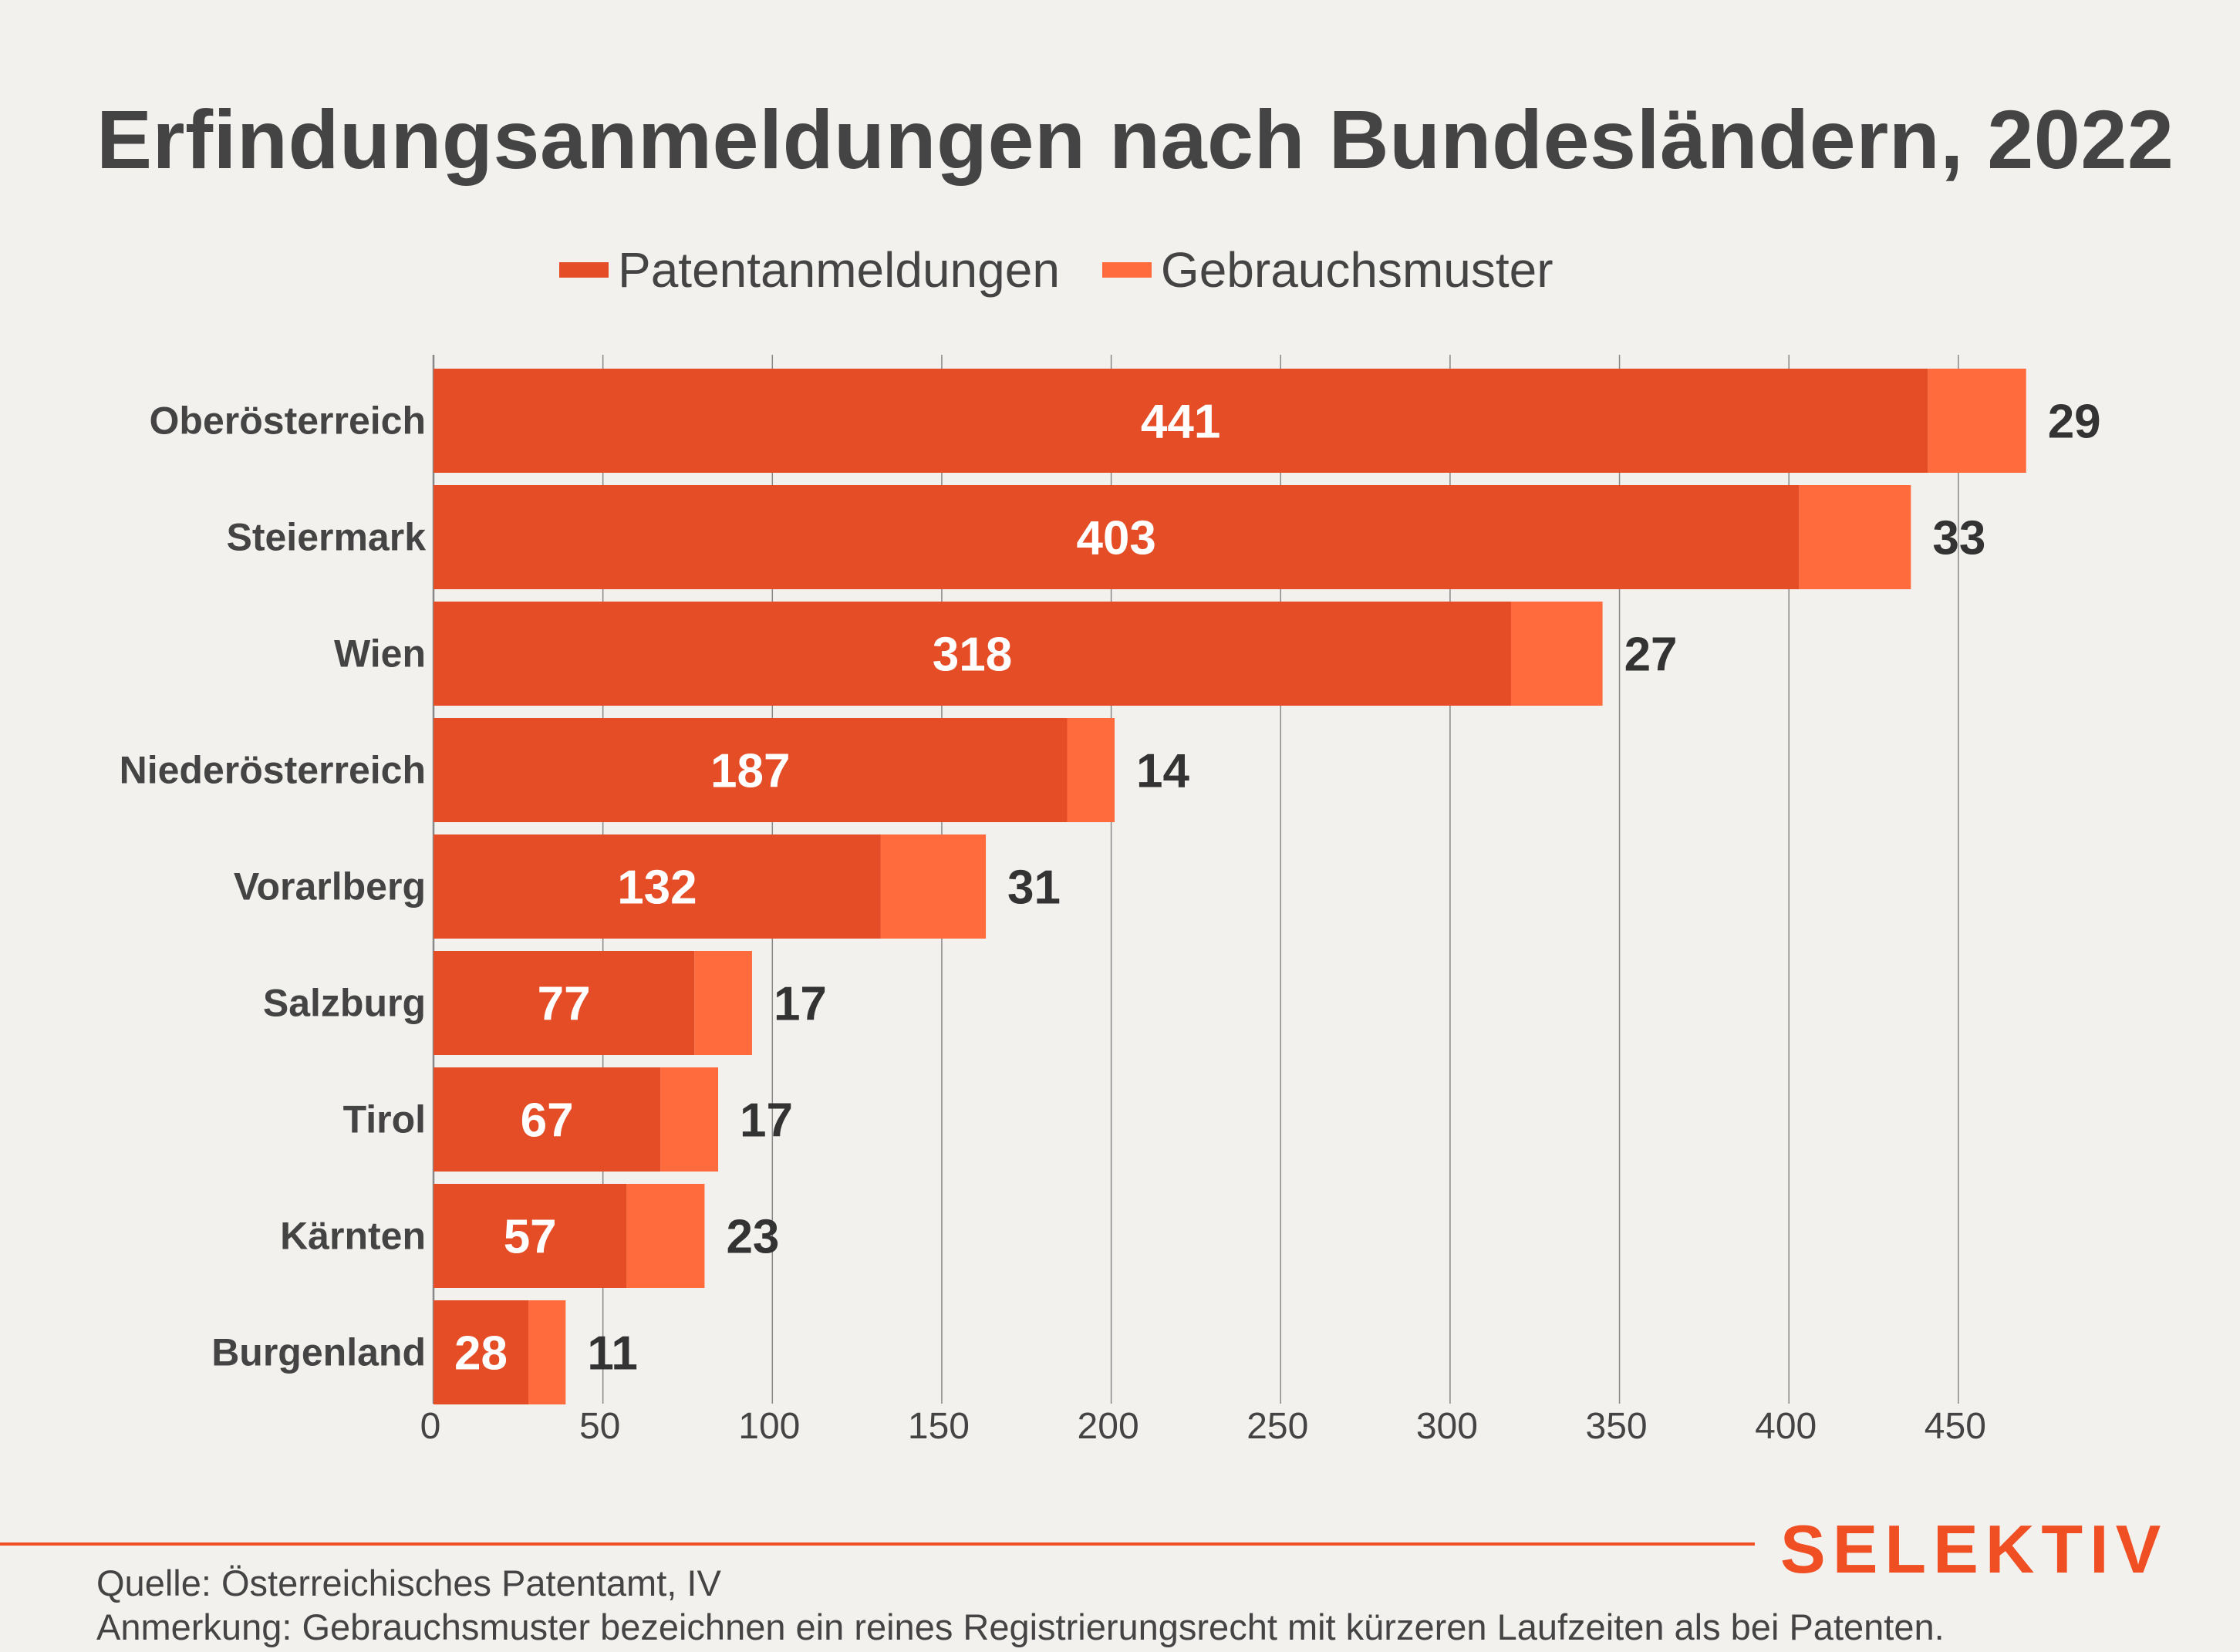  I want to click on x-tick-label: 400, so click(1786, 1426).